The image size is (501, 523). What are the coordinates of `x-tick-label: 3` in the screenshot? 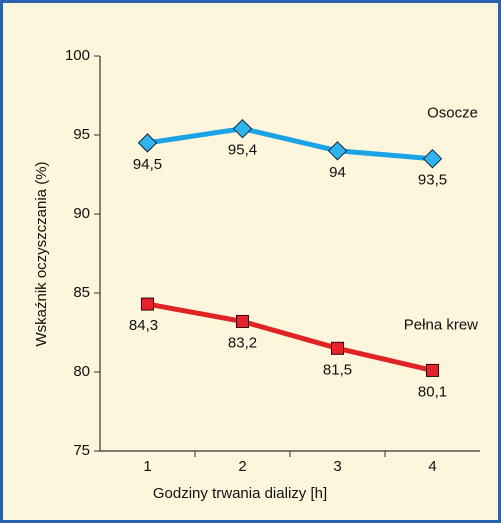 It's located at (337, 466).